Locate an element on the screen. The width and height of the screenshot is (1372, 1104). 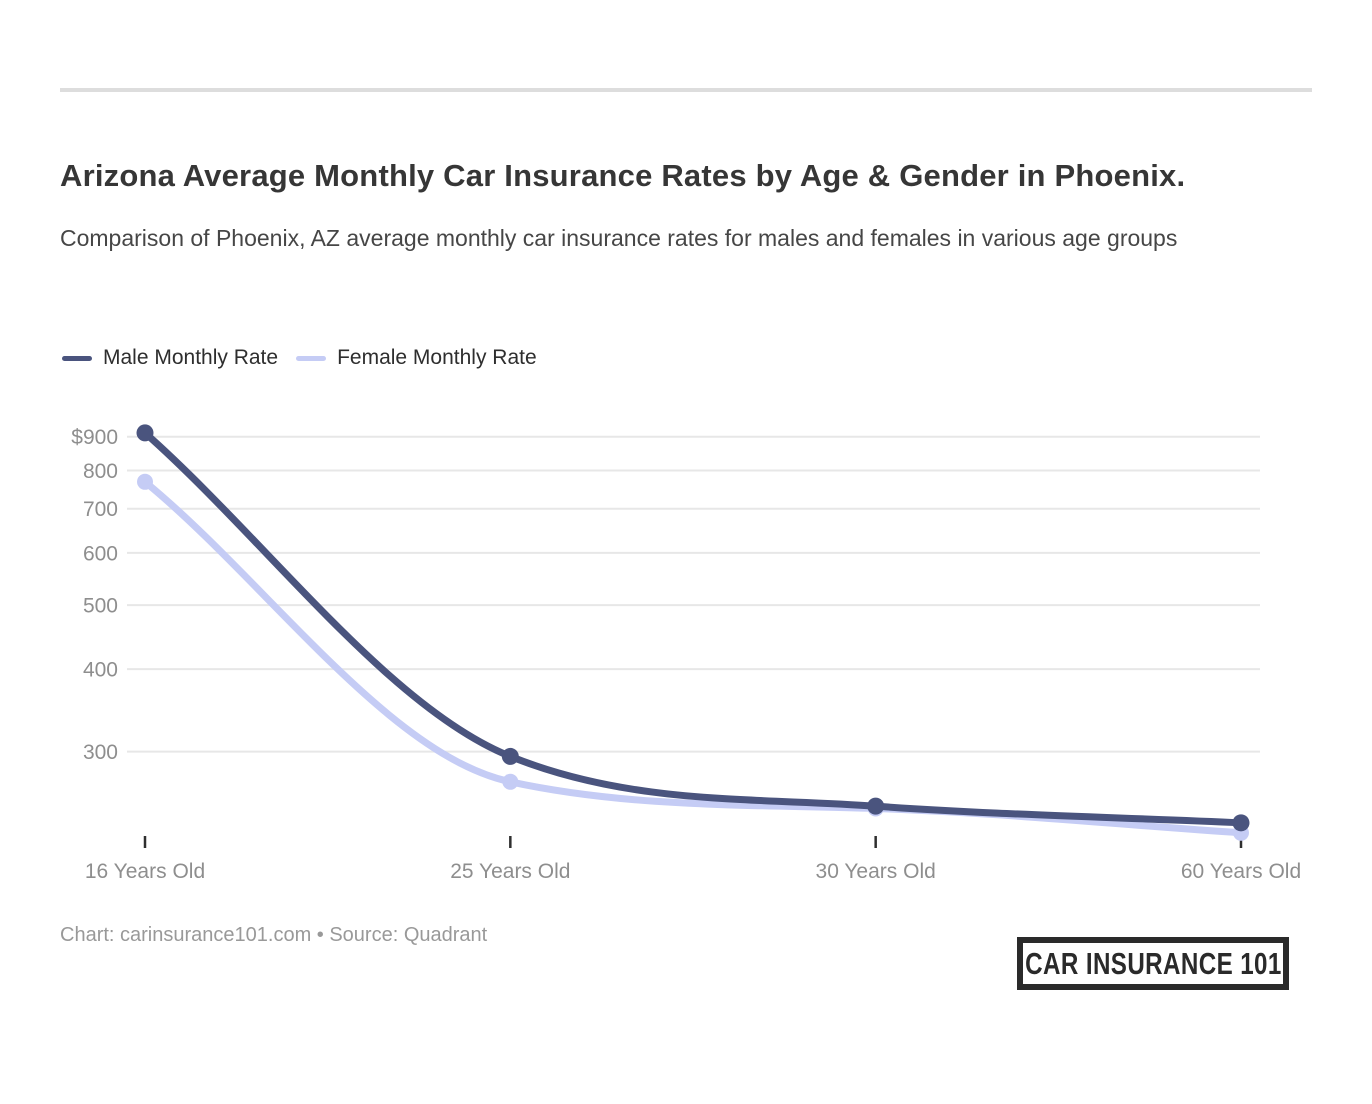
logo-text: CAR INSURANCE 101 is located at coordinates (1153, 963).